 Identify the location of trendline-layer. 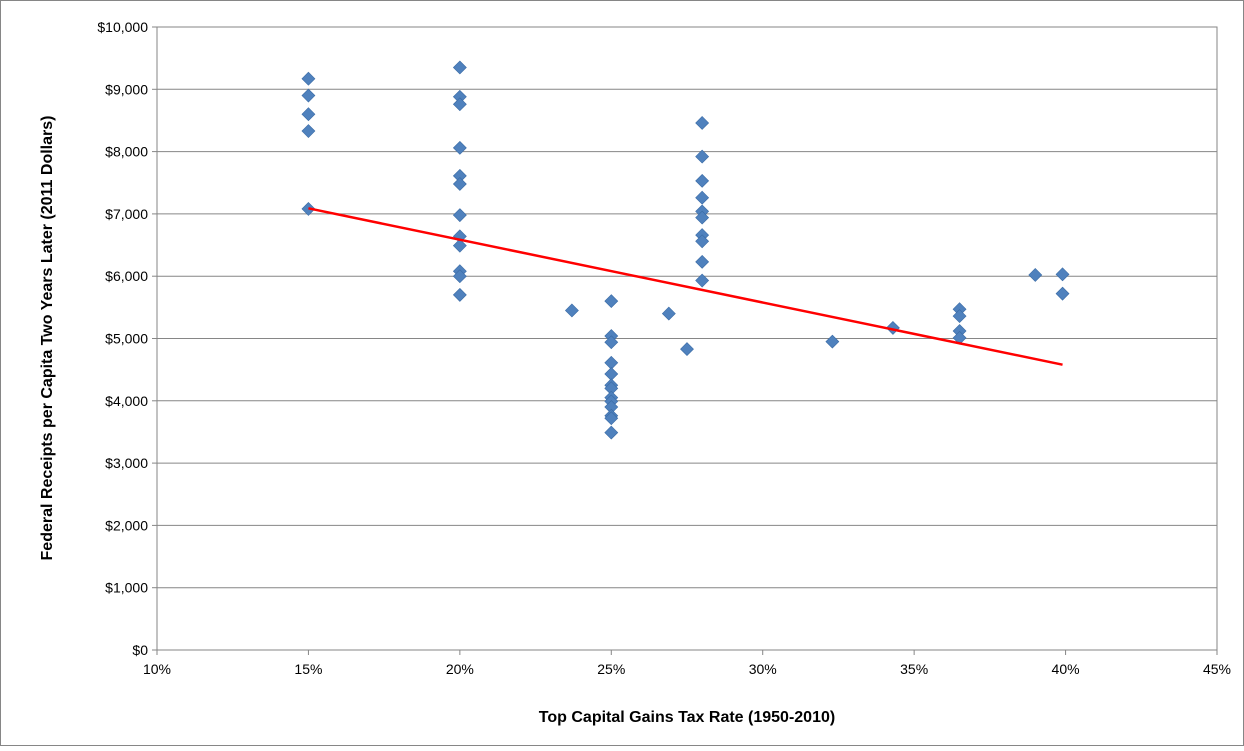
(685, 286).